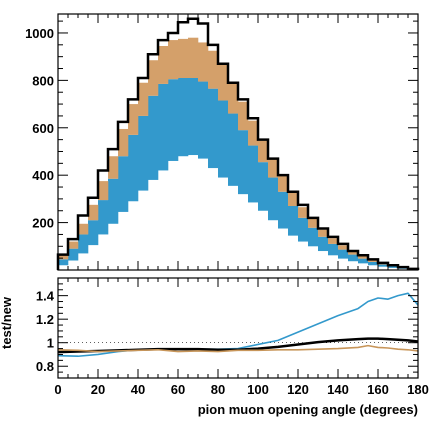 The image size is (436, 423). Describe the element at coordinates (43, 223) in the screenshot. I see `top-y-tick-label: 200` at that location.